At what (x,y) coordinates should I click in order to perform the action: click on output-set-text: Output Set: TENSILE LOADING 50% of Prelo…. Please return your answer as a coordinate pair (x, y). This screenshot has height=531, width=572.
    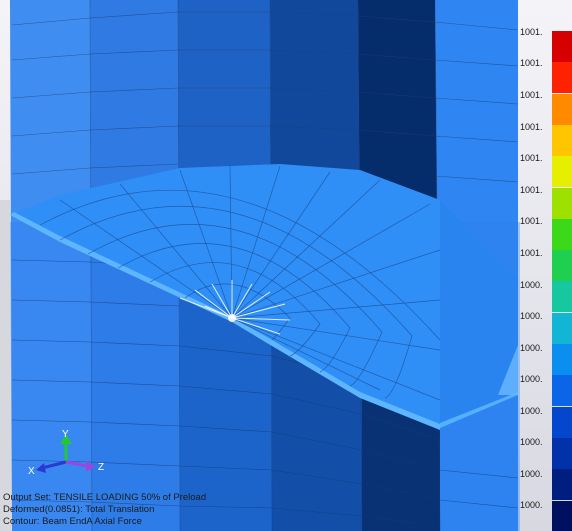
    Looking at the image, I should click on (105, 497).